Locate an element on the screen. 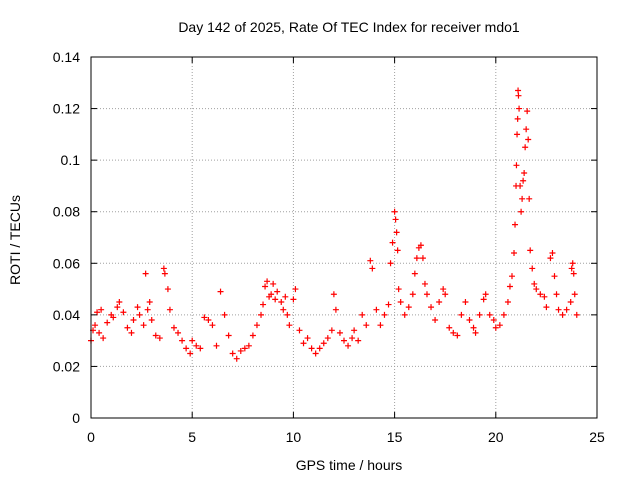 This screenshot has height=480, width=640. y-tick-label: 0.08 is located at coordinates (66, 212).